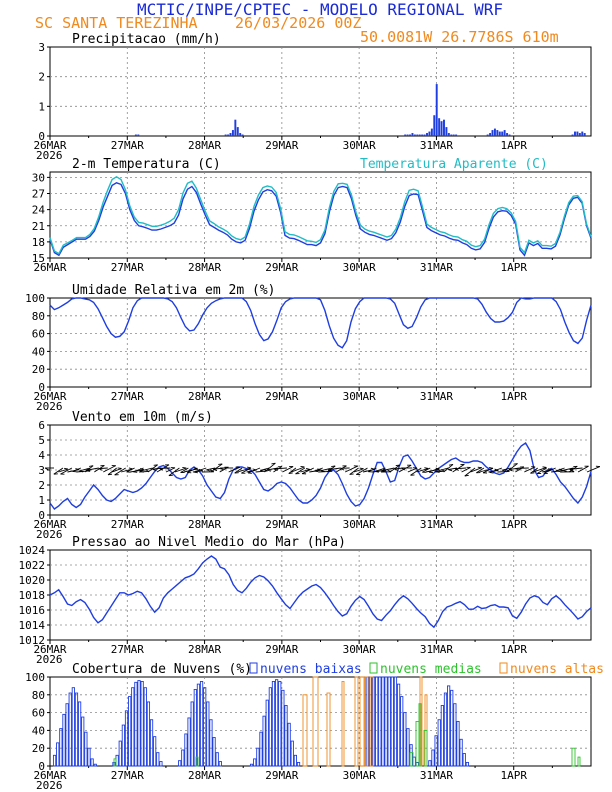  I want to click on y-tick-label: 21, so click(38, 226).